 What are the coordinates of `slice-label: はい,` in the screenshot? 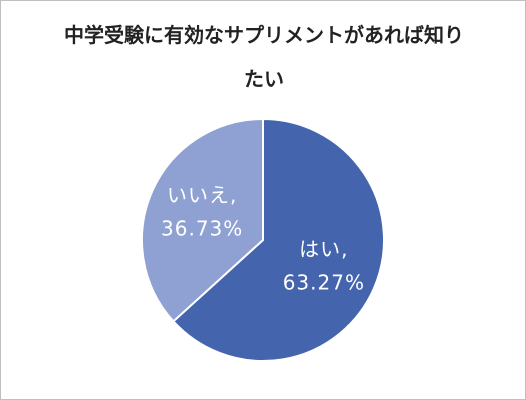 It's located at (323, 248).